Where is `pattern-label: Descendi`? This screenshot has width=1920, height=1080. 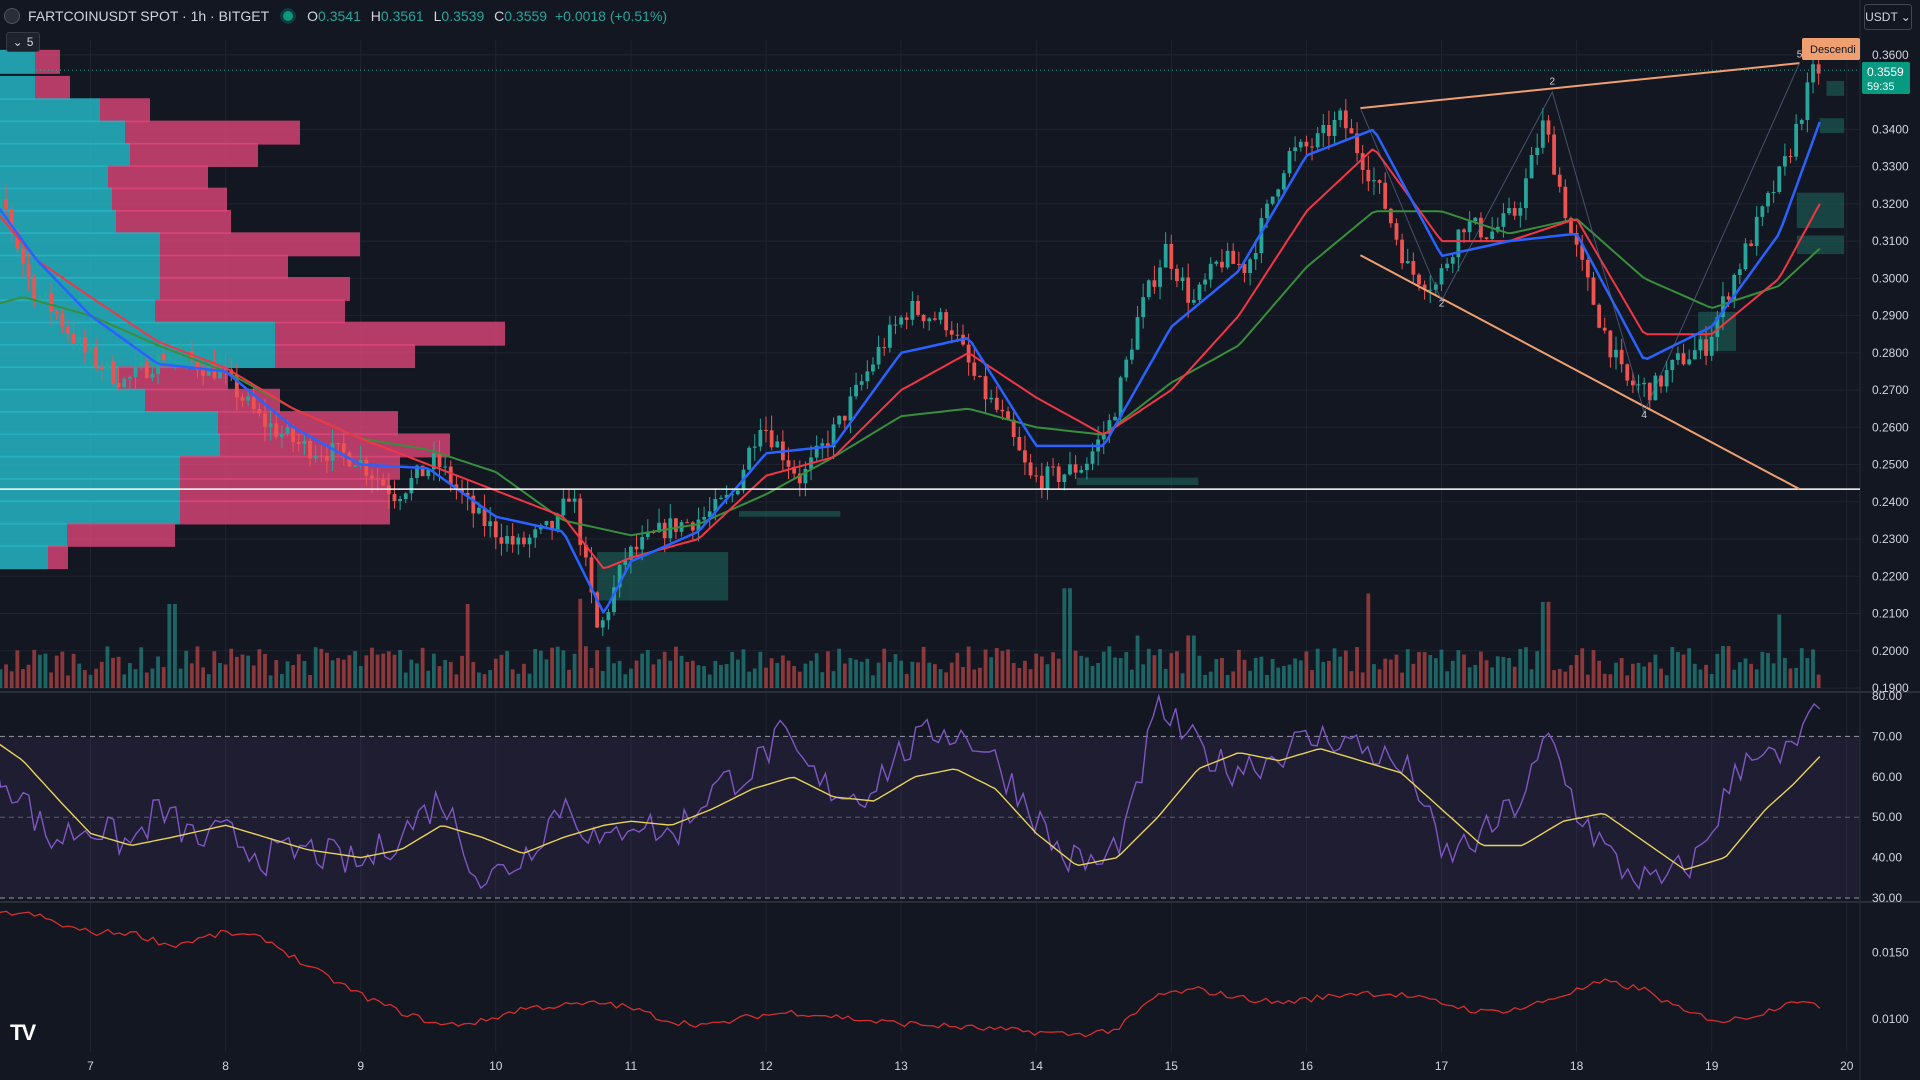 pattern-label: Descendi is located at coordinates (1833, 50).